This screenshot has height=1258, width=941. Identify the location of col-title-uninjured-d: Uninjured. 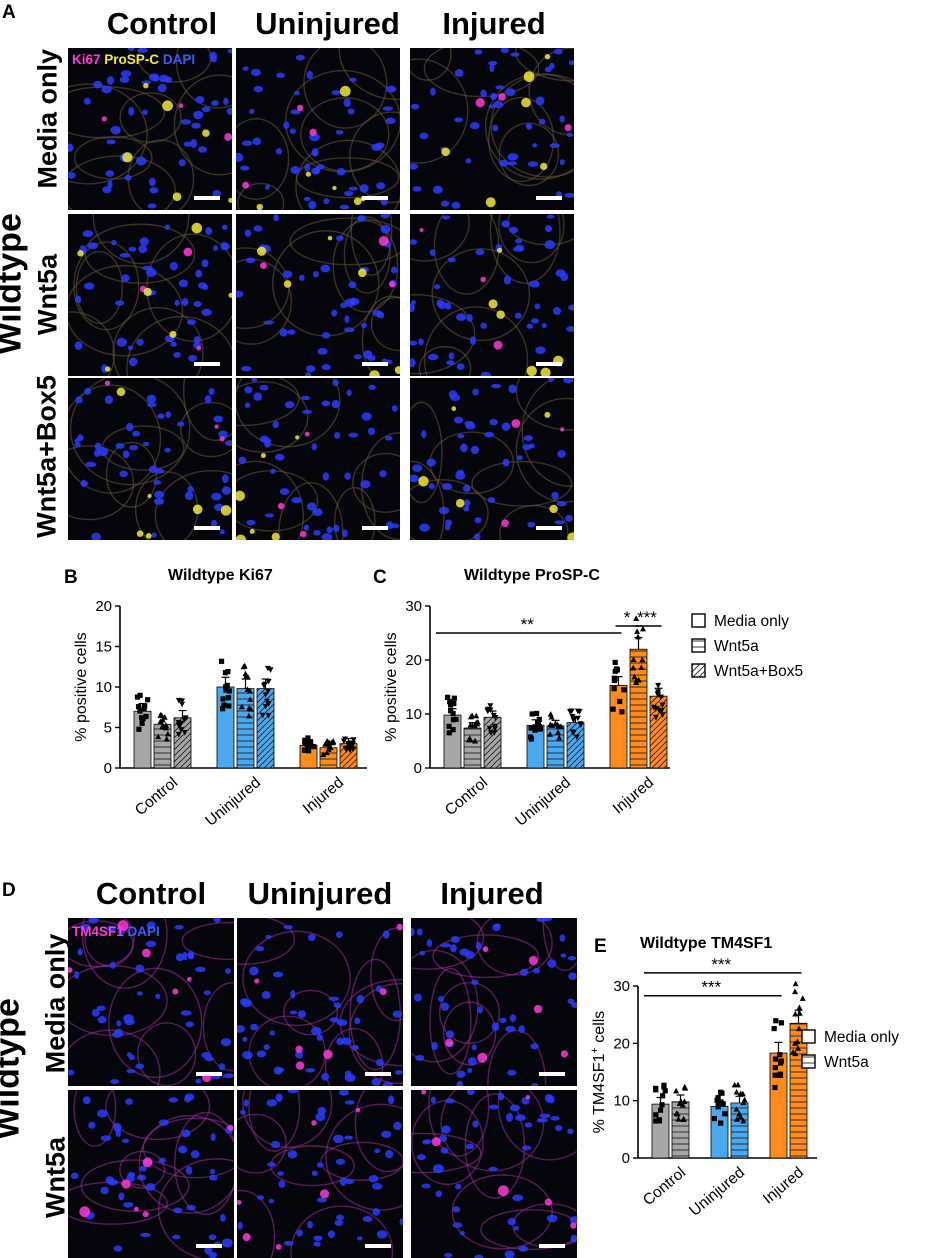
(320, 893).